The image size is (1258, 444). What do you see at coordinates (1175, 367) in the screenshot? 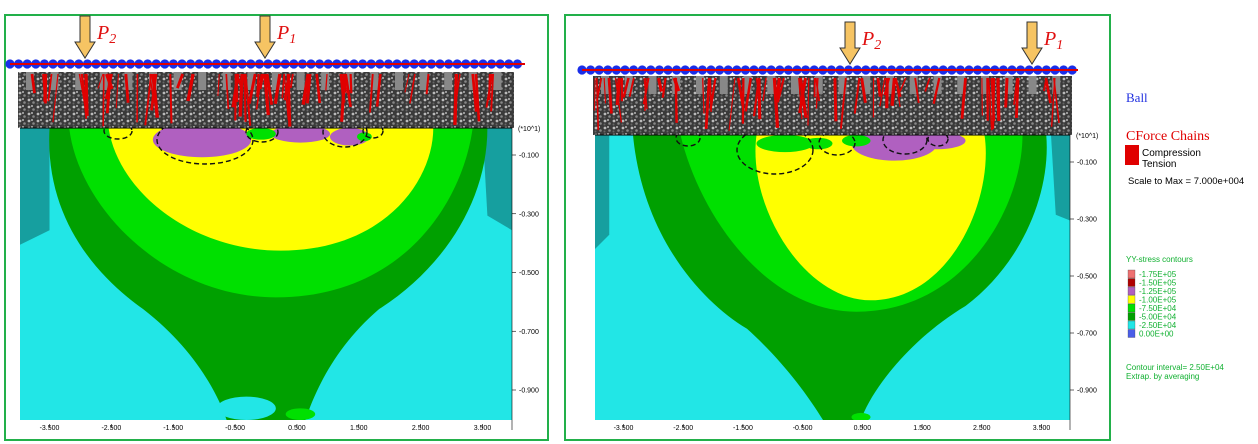
I see `legend-interval: Contour interval= 2.50E+04` at bounding box center [1175, 367].